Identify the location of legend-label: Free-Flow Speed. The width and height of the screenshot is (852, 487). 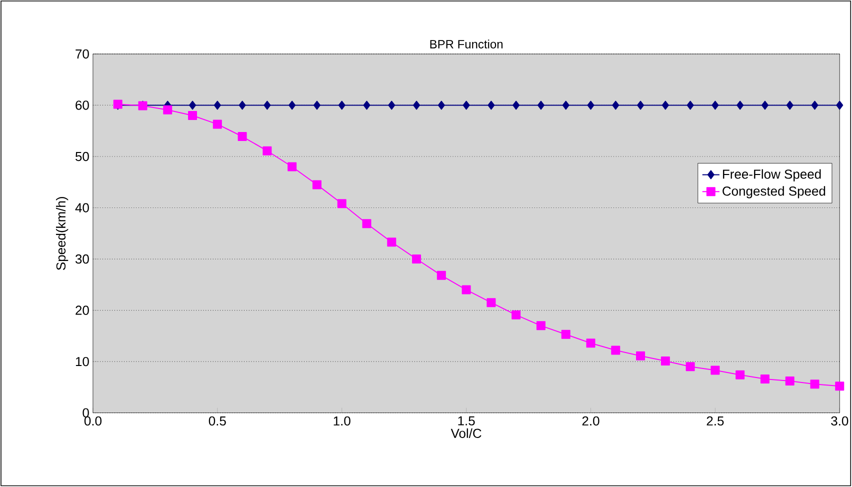
(772, 175).